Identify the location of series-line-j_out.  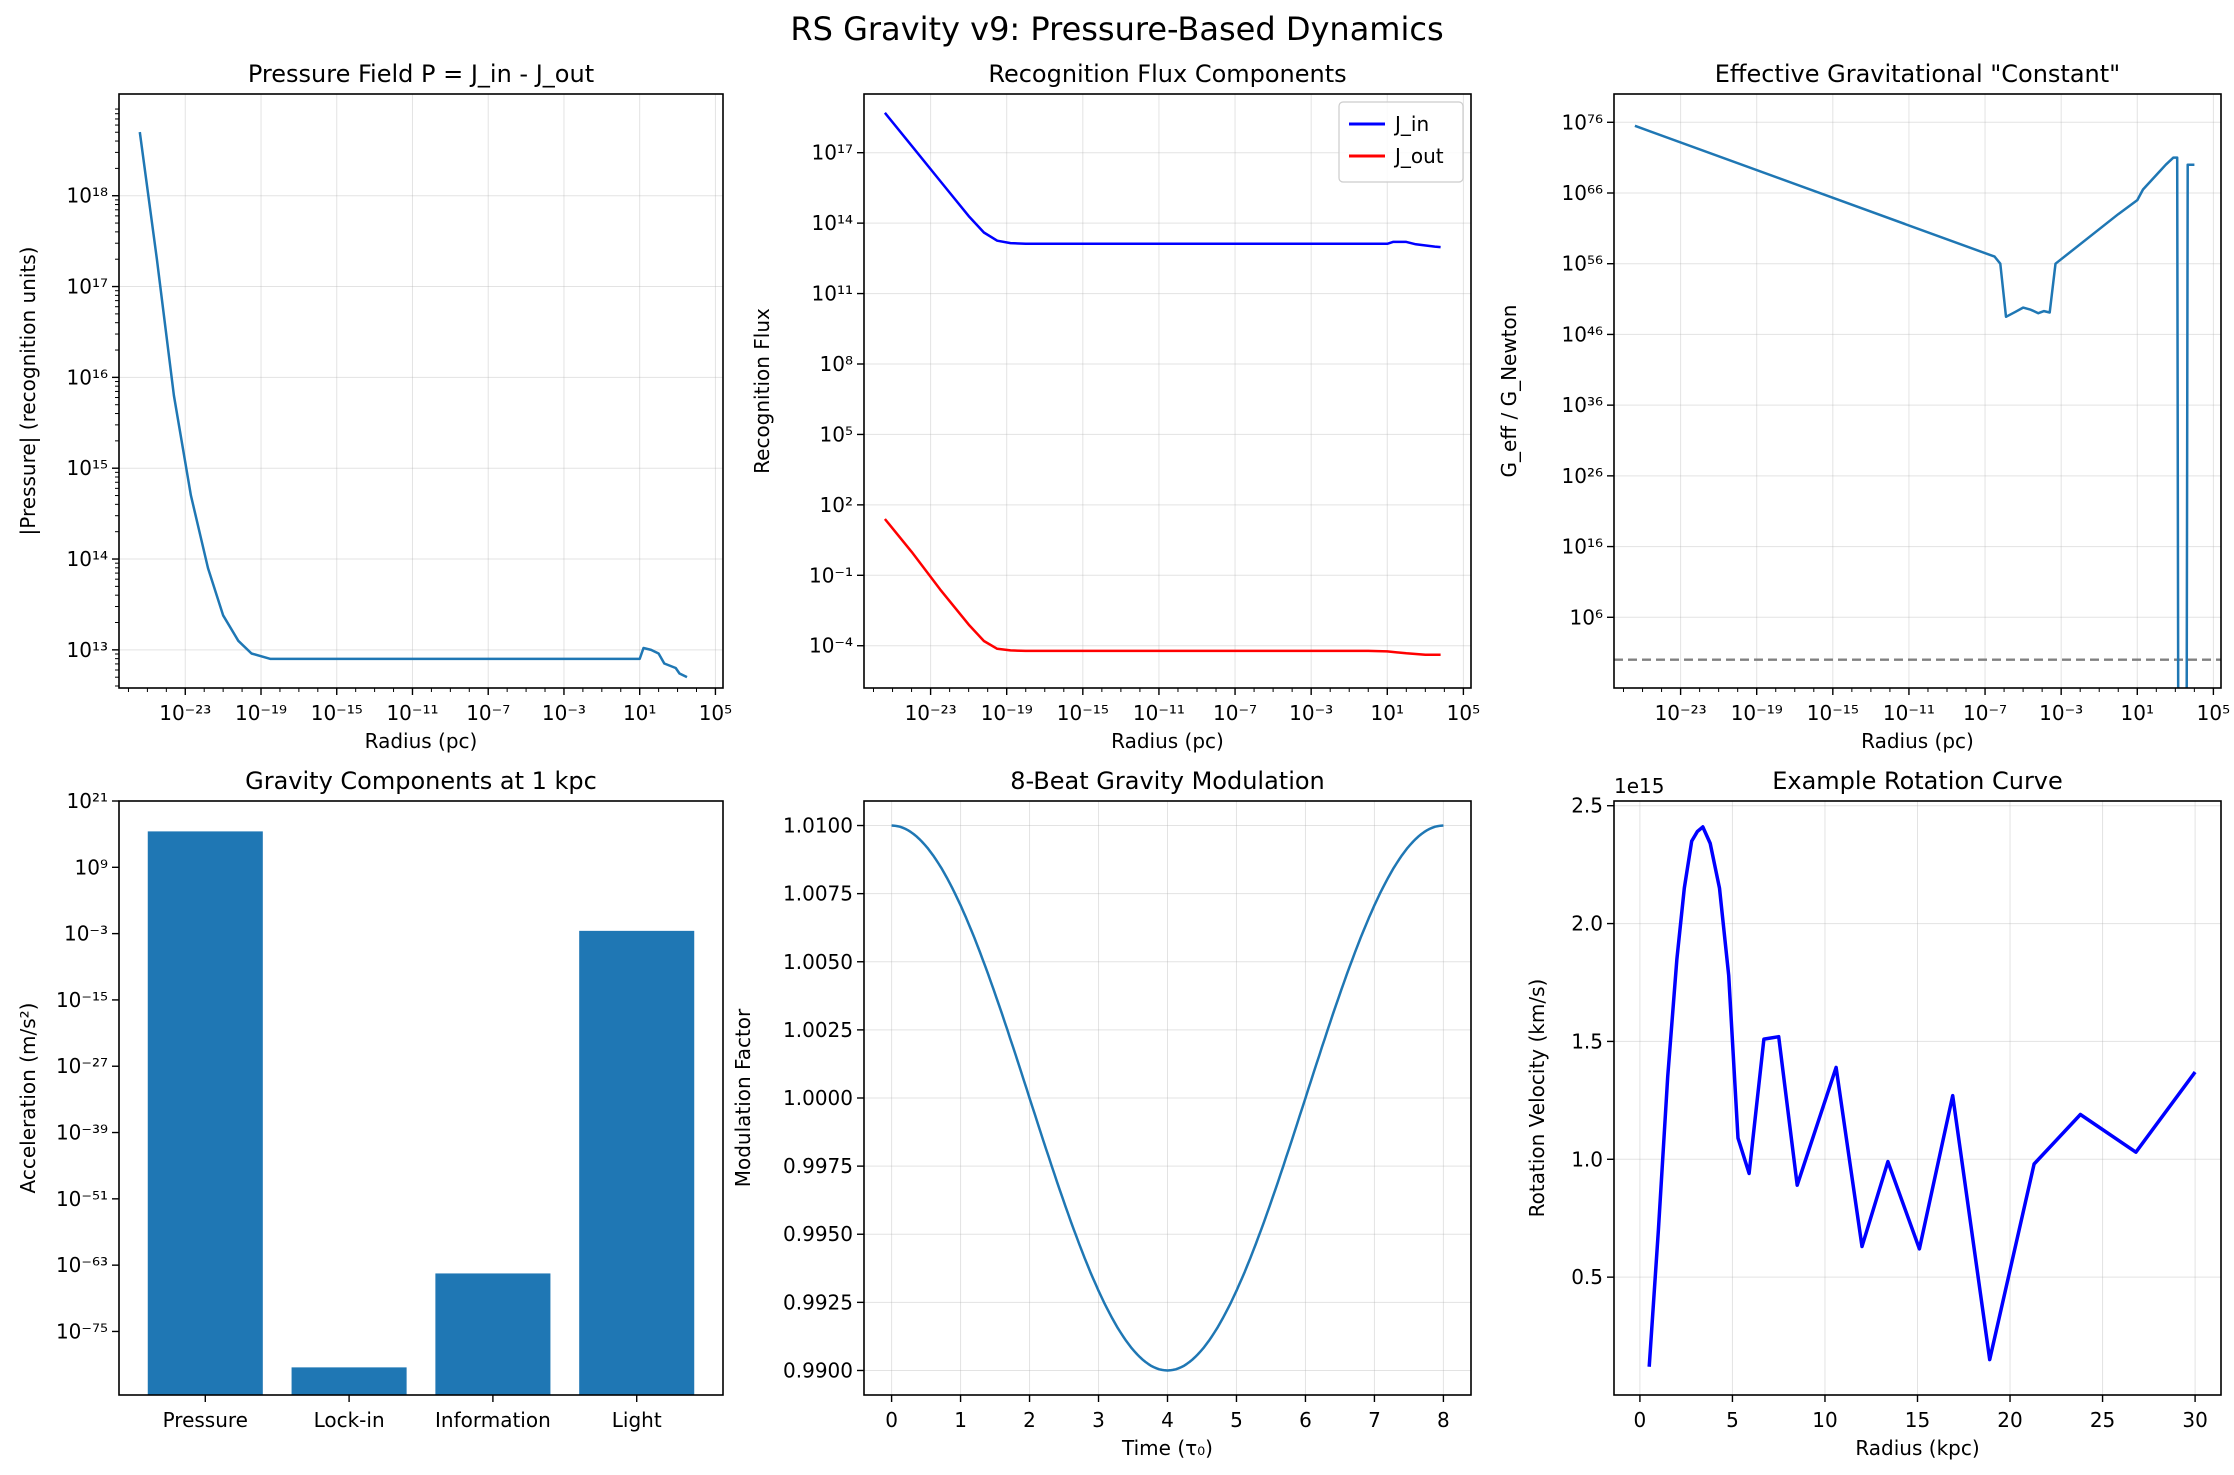
(1162, 587).